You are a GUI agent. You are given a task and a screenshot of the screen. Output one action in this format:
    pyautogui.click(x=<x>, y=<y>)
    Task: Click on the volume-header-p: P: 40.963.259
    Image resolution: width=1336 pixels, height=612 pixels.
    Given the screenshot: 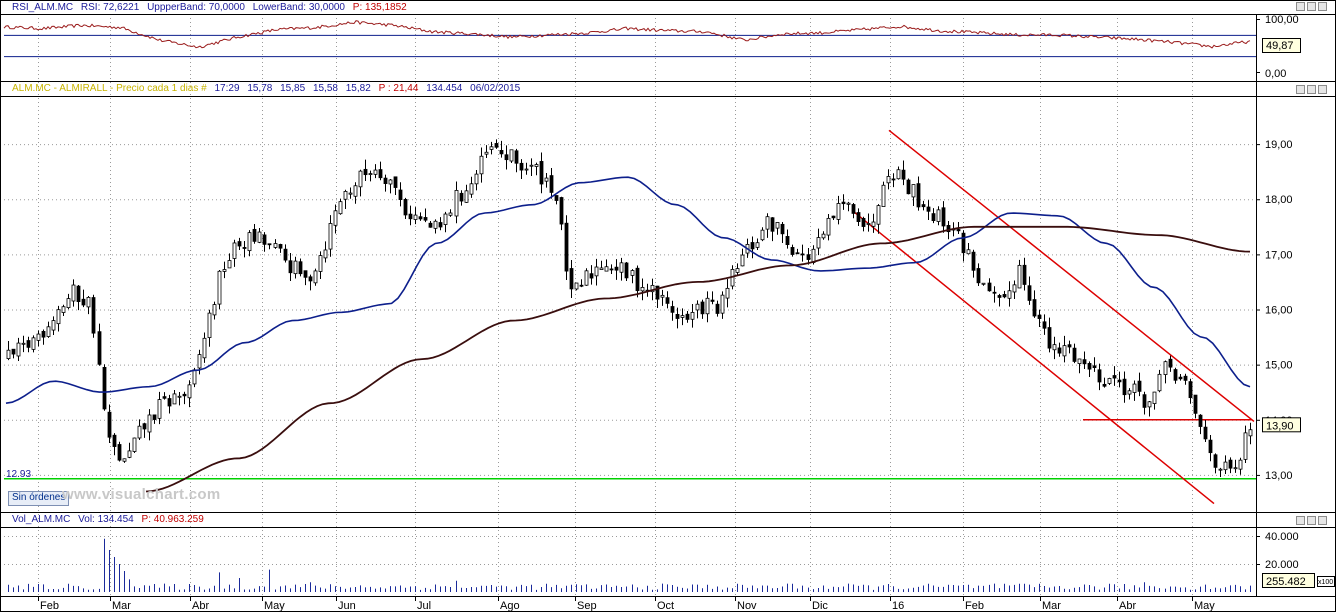 What is the action you would take?
    pyautogui.click(x=172, y=519)
    